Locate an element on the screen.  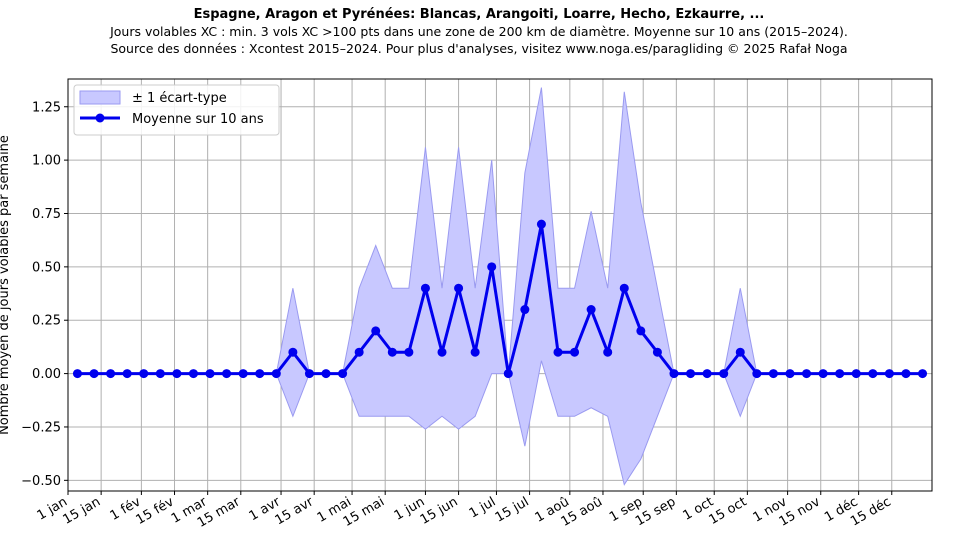
x-tick-label: 15 jun is located at coordinates (439, 510).